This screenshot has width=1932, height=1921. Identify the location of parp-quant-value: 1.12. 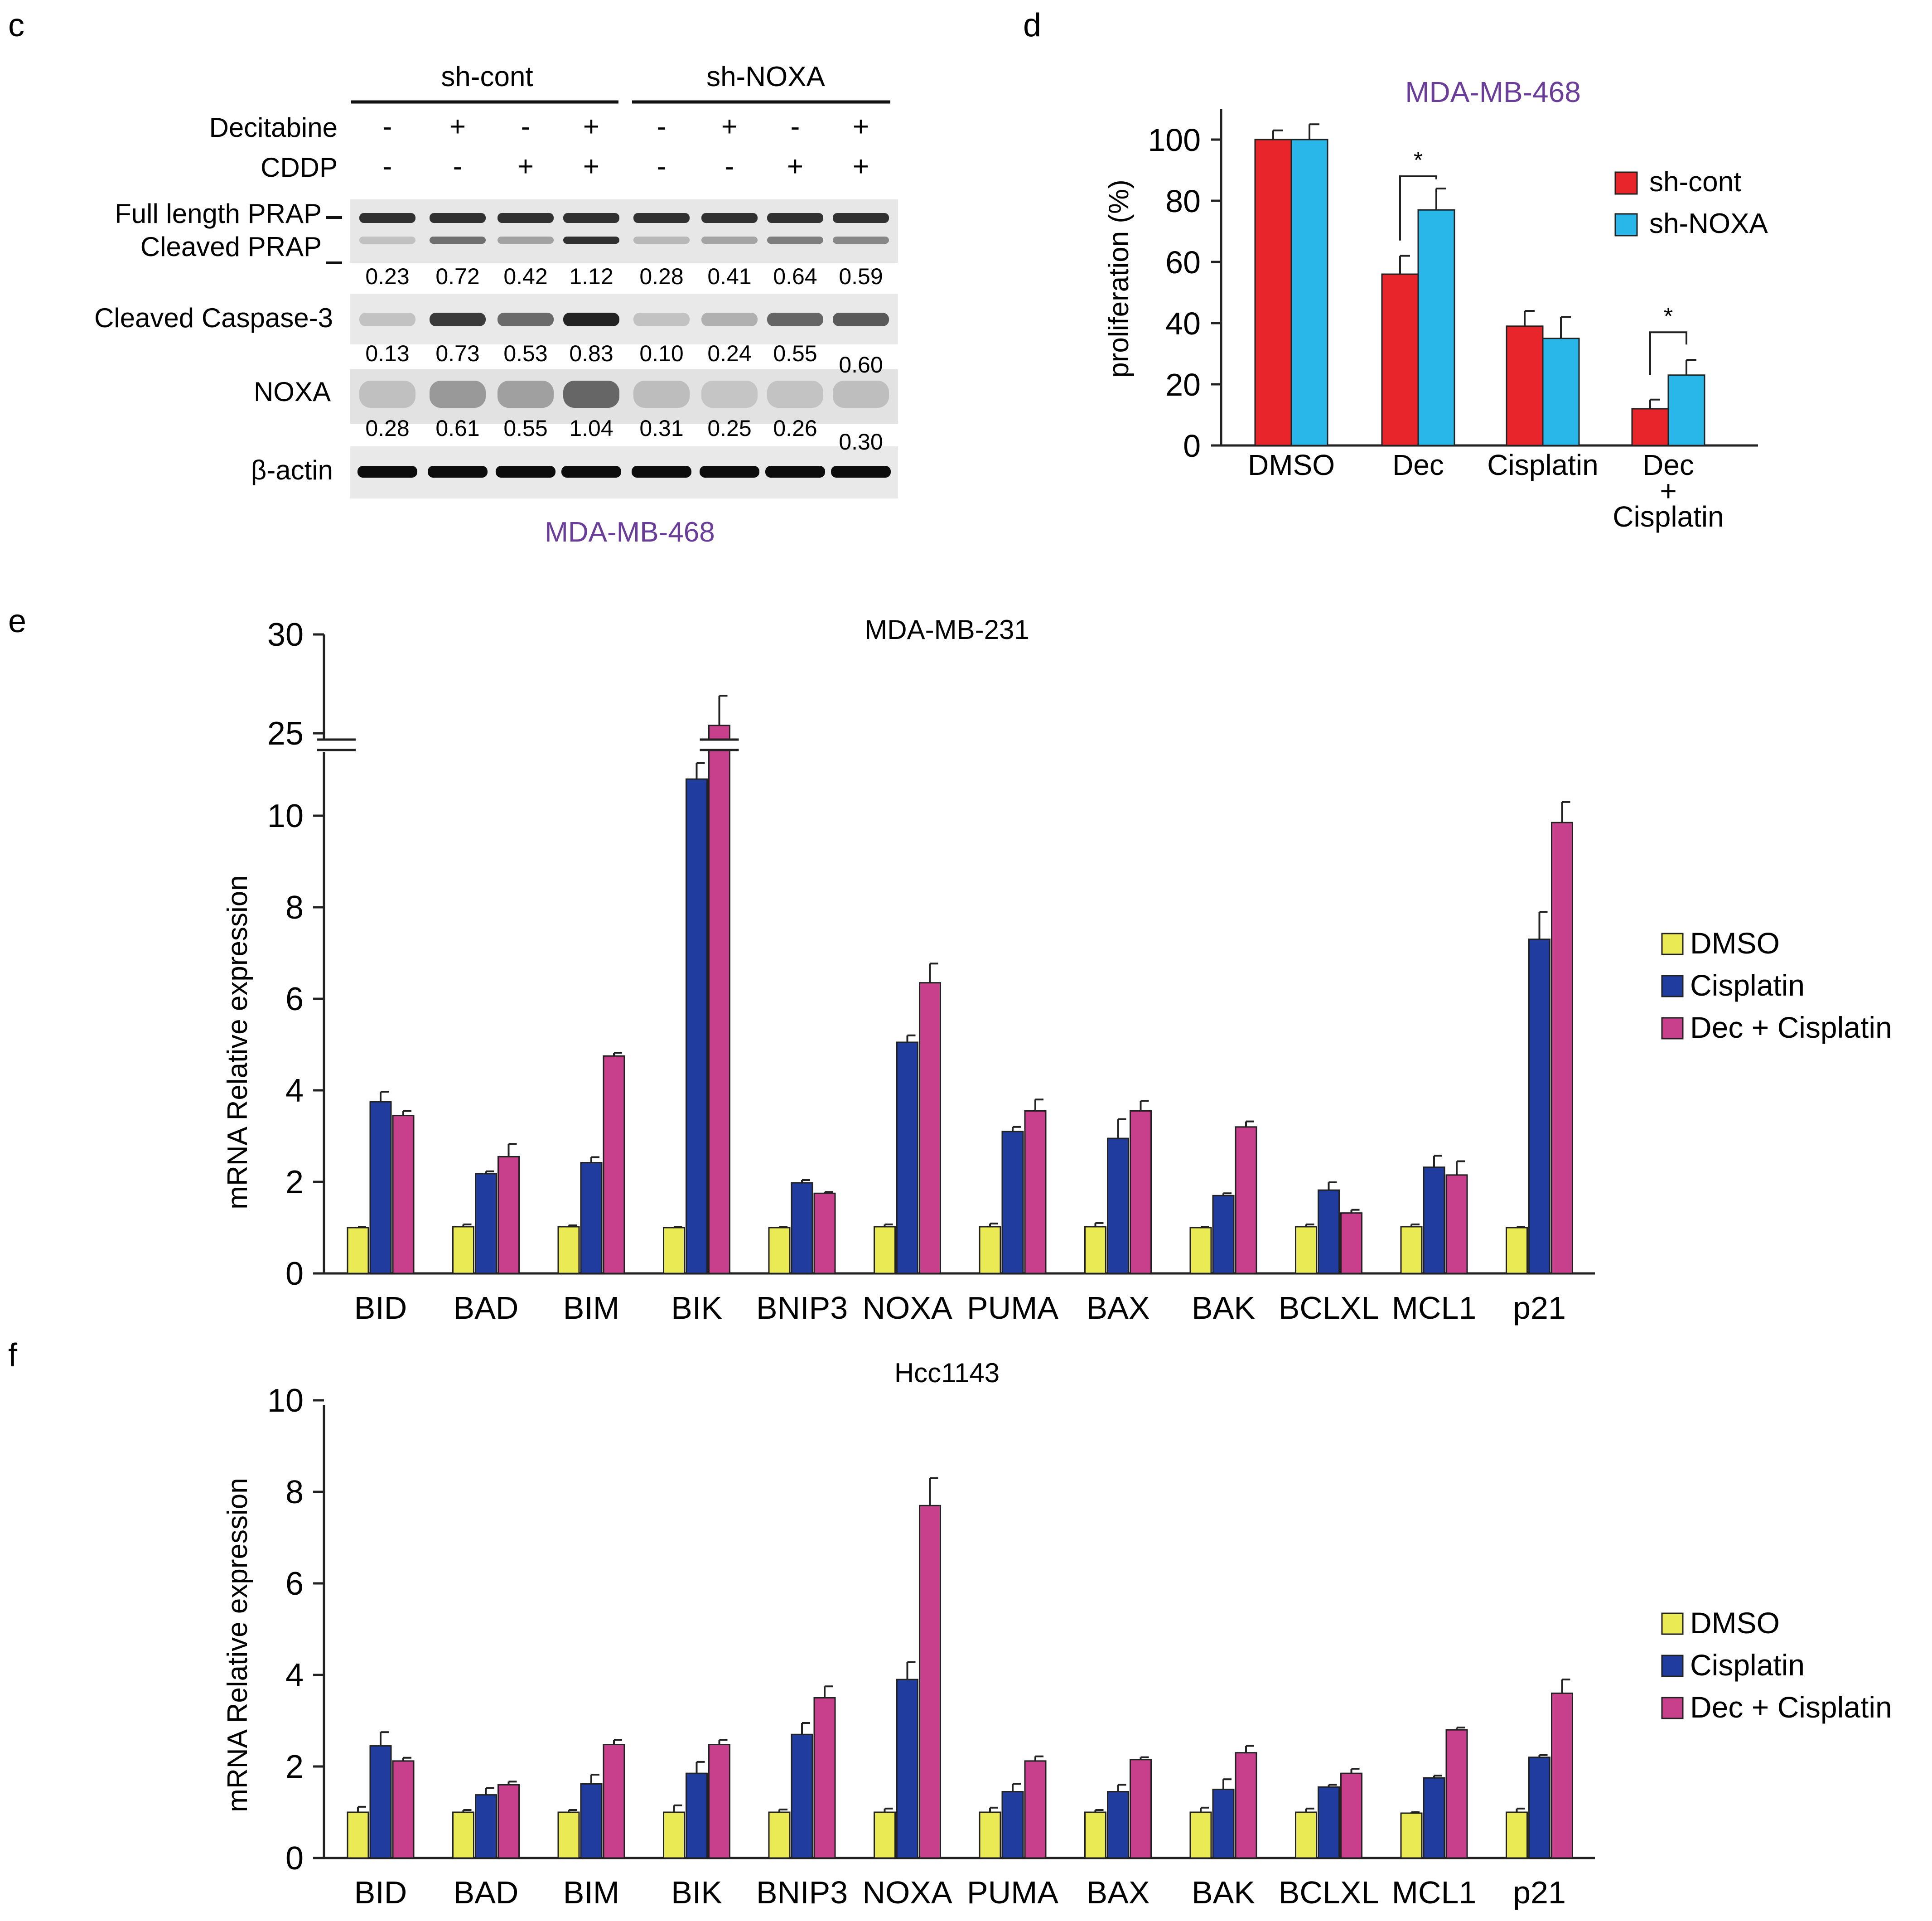
(591, 277).